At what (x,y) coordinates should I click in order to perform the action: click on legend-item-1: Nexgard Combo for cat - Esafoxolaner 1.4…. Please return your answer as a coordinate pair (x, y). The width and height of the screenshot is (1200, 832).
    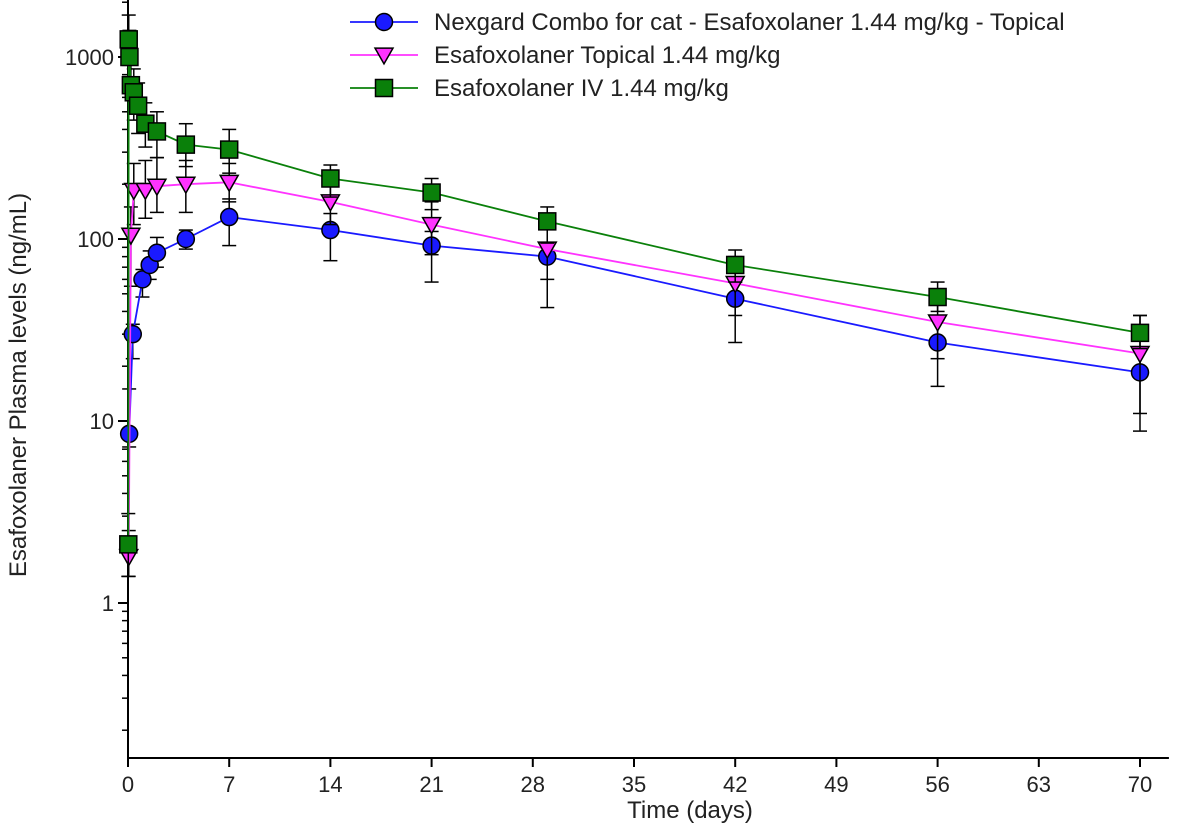
    Looking at the image, I should click on (707, 22).